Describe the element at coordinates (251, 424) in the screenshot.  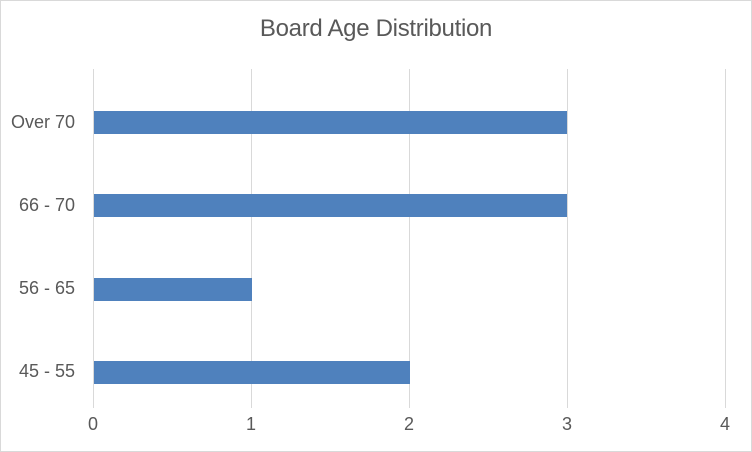
I see `x-tick-label-1: 1` at that location.